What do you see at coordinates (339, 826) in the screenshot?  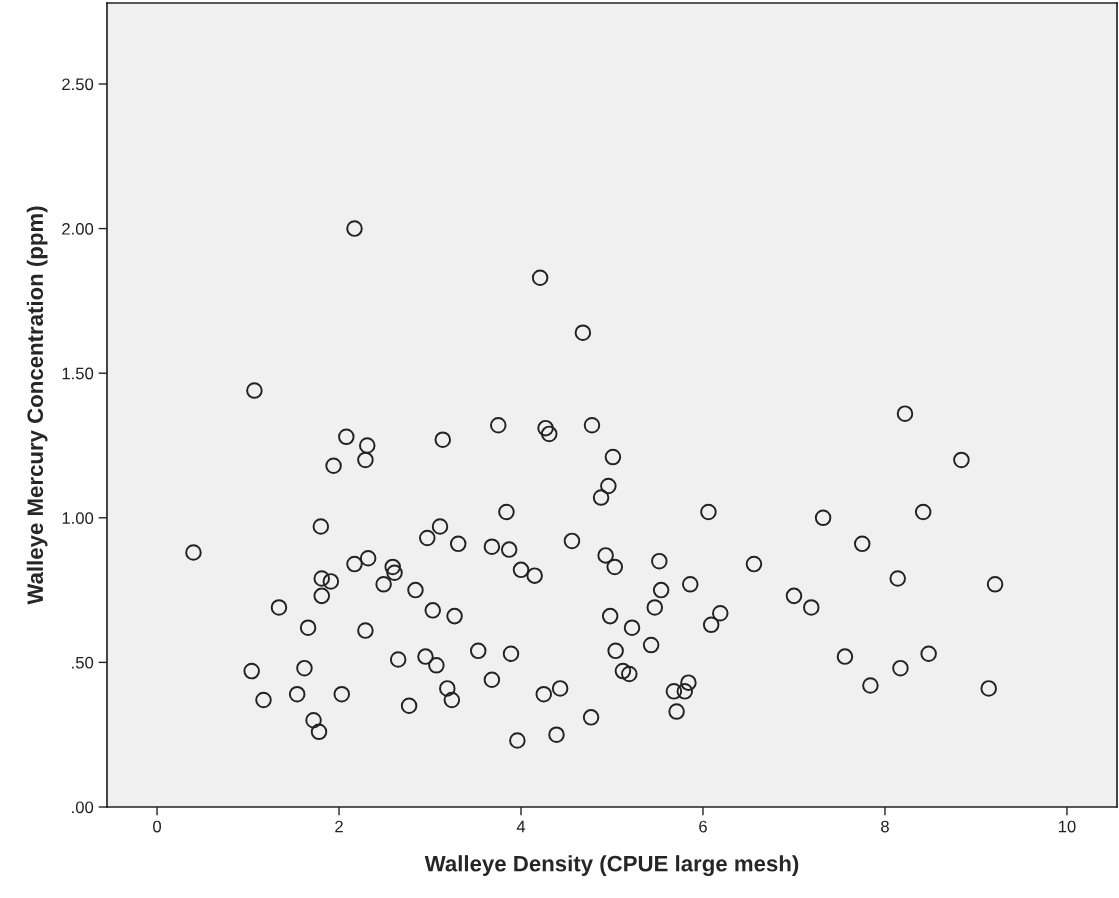 I see `x-tick-label: 2` at bounding box center [339, 826].